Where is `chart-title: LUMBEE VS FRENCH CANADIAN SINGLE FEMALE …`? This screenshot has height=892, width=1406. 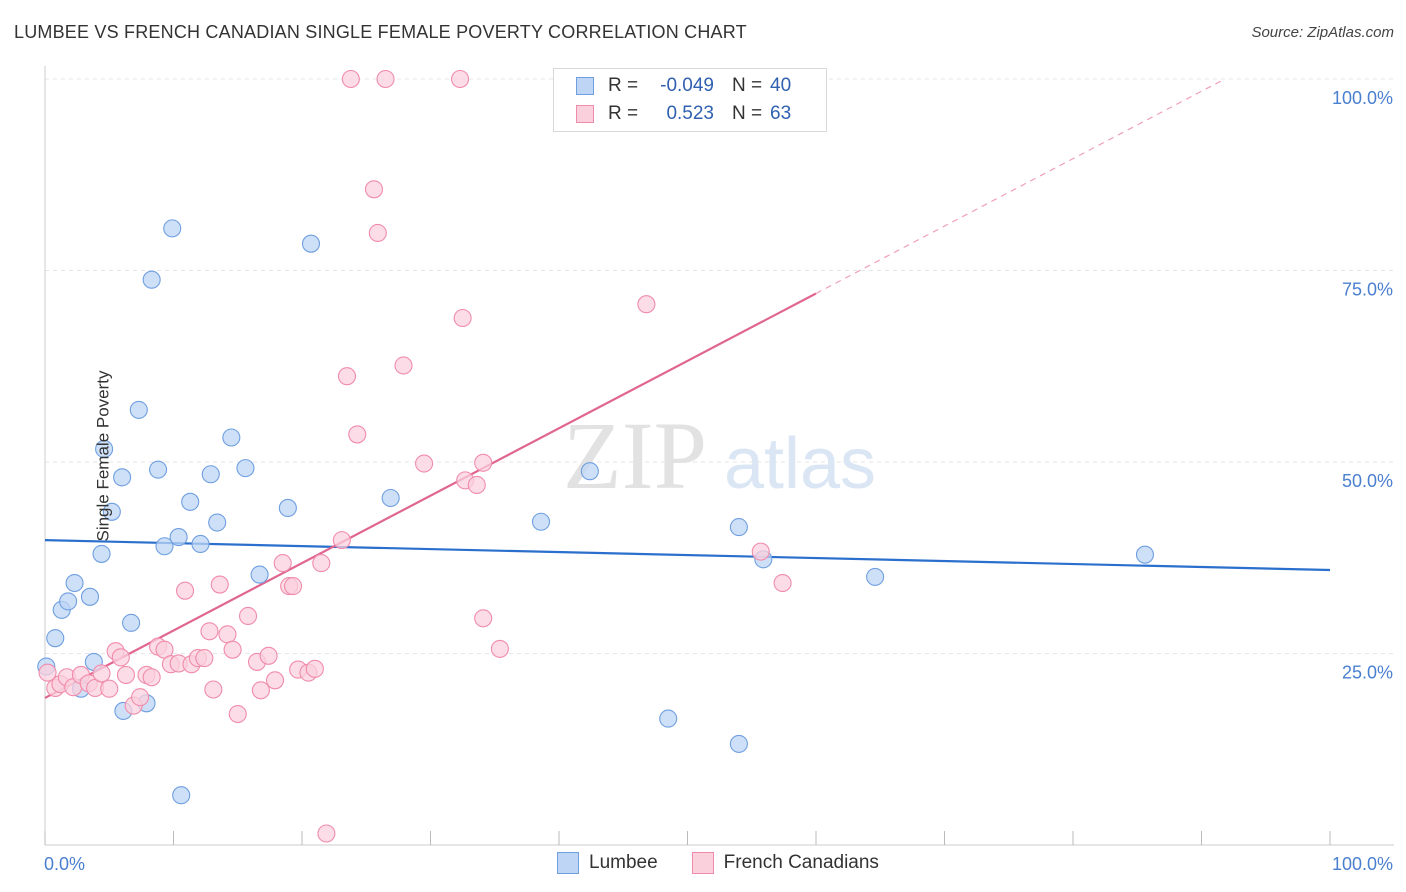
chart-title: LUMBEE VS FRENCH CANADIAN SINGLE FEMALE … is located at coordinates (380, 32).